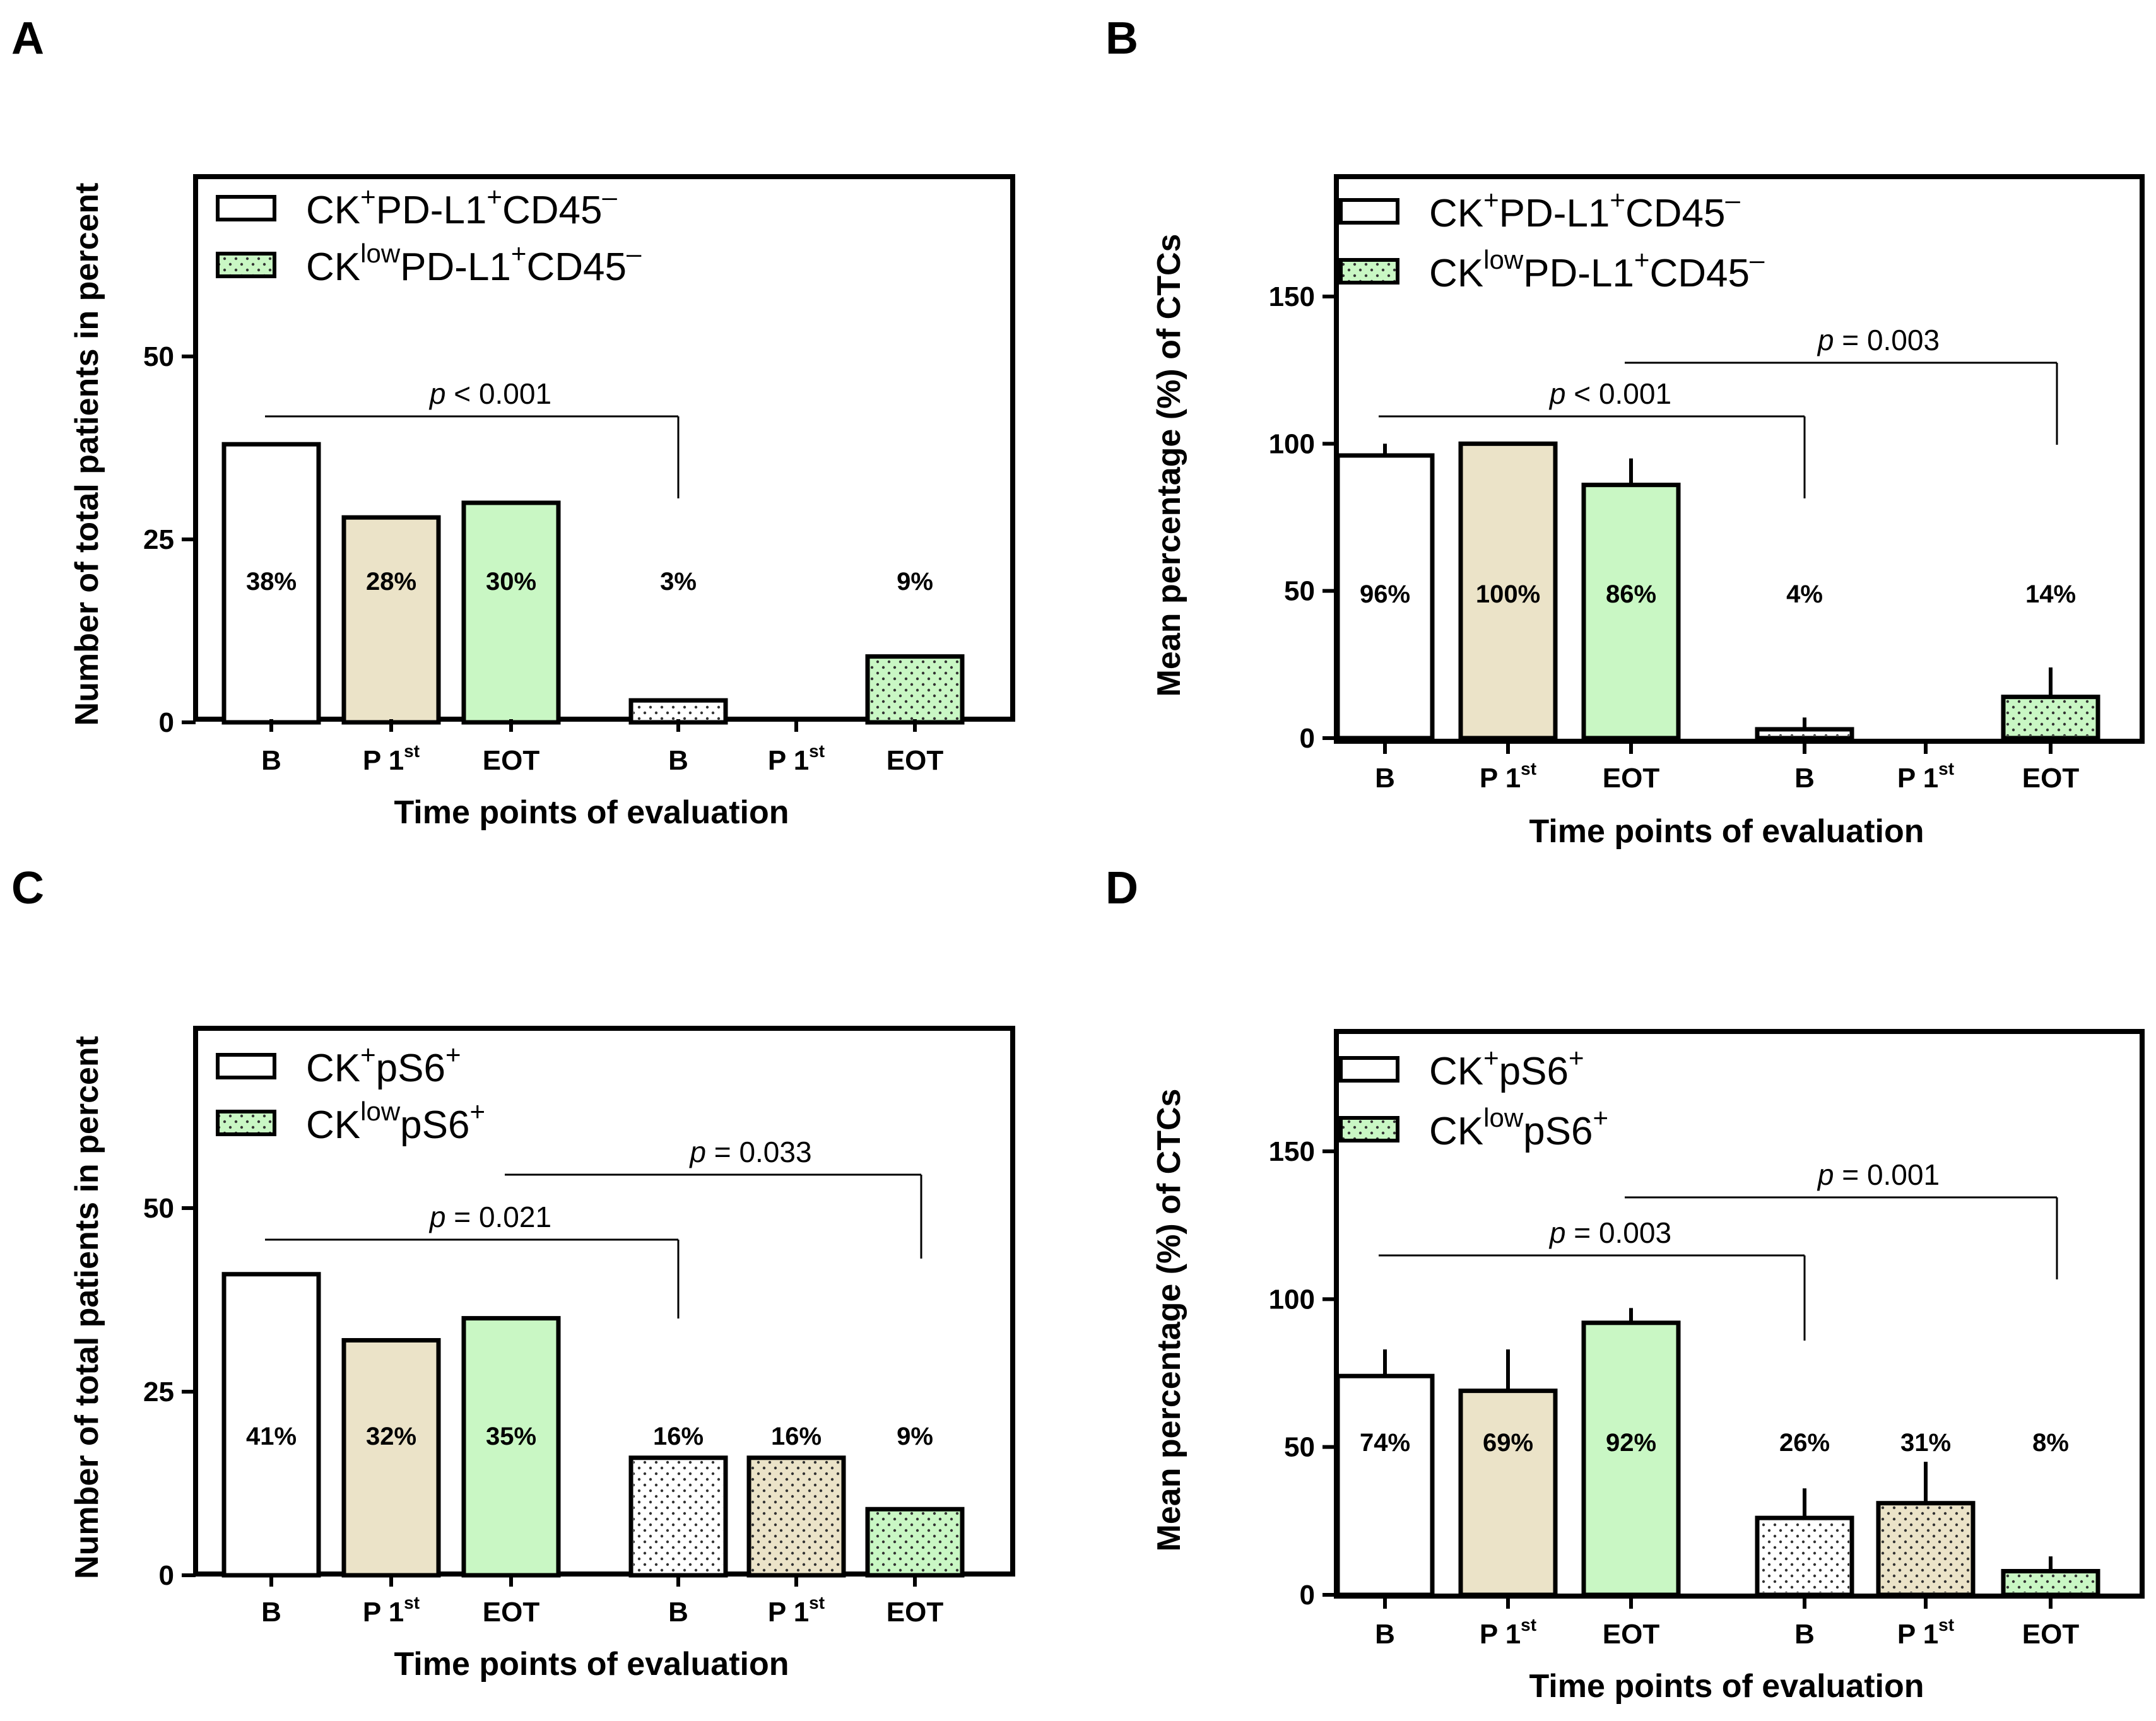  Describe the element at coordinates (1508, 1443) in the screenshot. I see `data-label: 69%` at that location.